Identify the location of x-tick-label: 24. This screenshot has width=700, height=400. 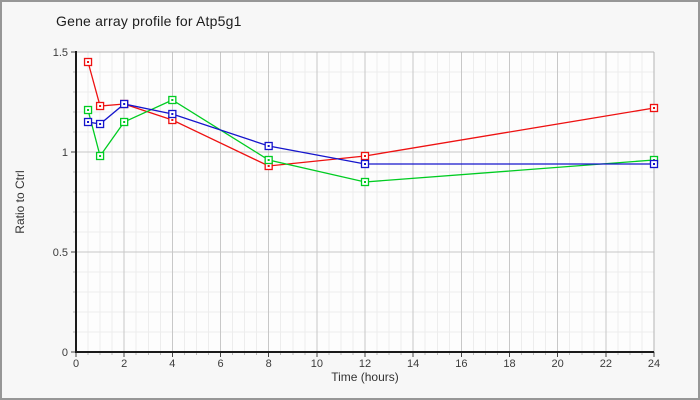
(654, 364).